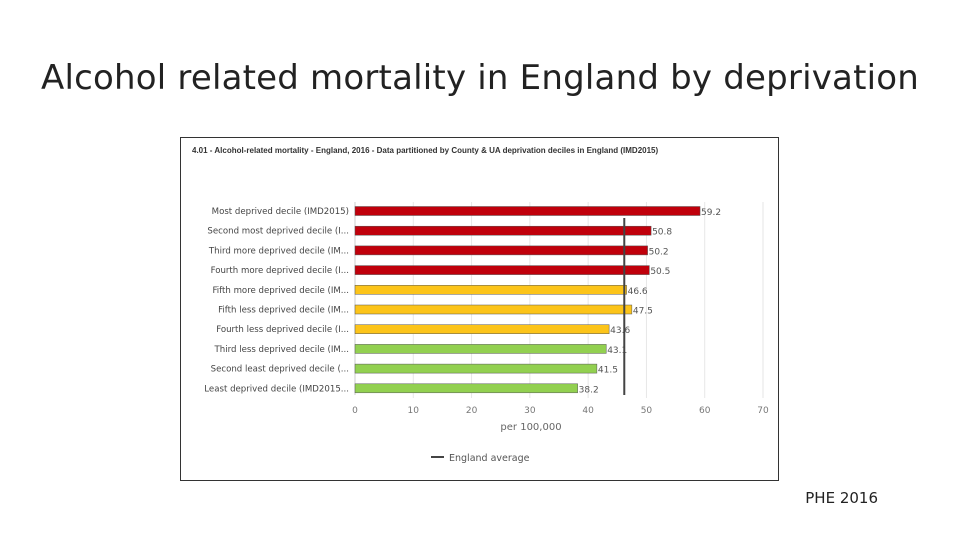 This screenshot has width=960, height=540. What do you see at coordinates (530, 427) in the screenshot?
I see `x-axis-label: per 100,000` at bounding box center [530, 427].